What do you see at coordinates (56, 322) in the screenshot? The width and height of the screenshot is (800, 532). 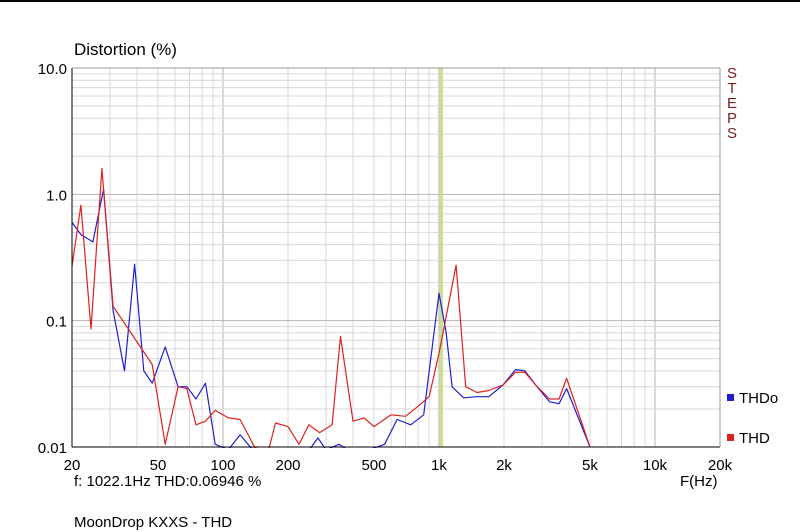 I see `y-tick-label: 0.1` at bounding box center [56, 322].